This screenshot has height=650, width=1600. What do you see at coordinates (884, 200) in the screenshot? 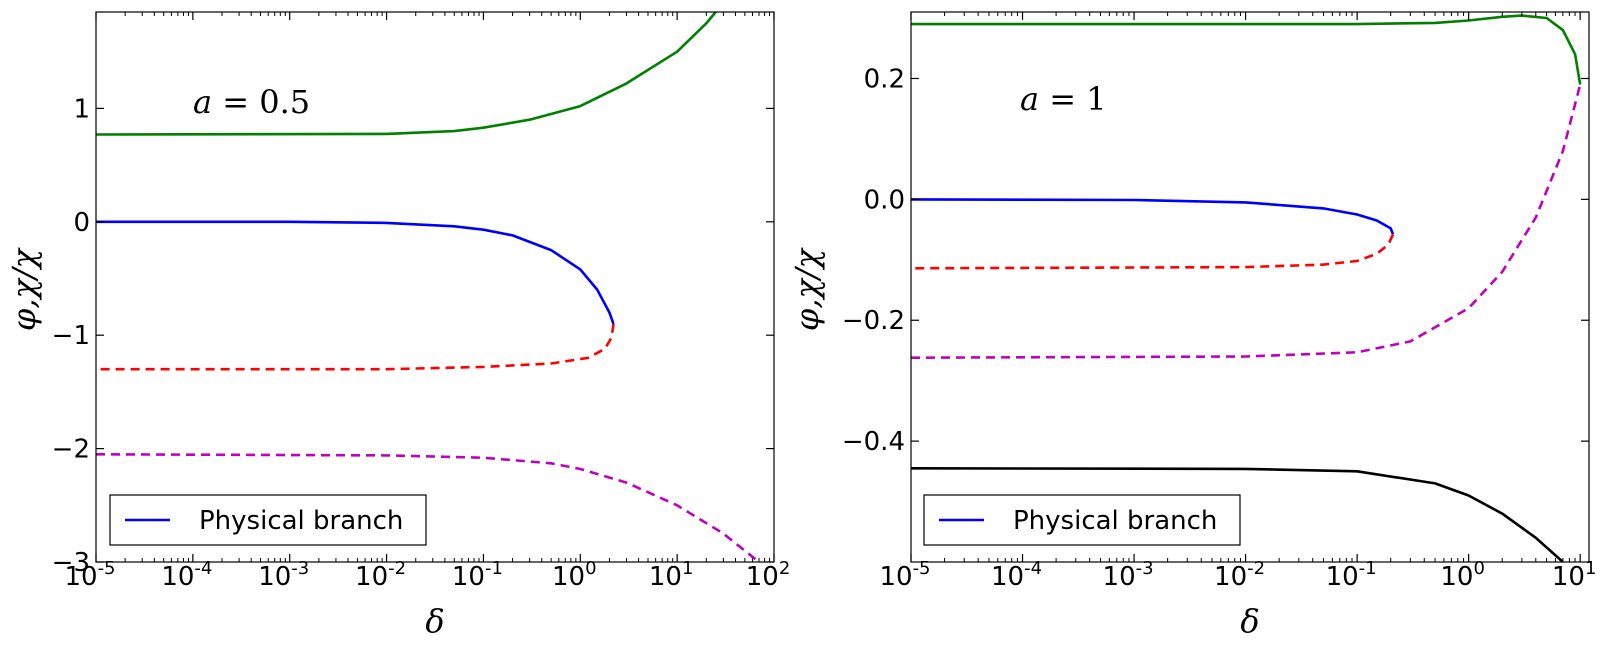
I see `y-tick-label: 0.0` at bounding box center [884, 200].